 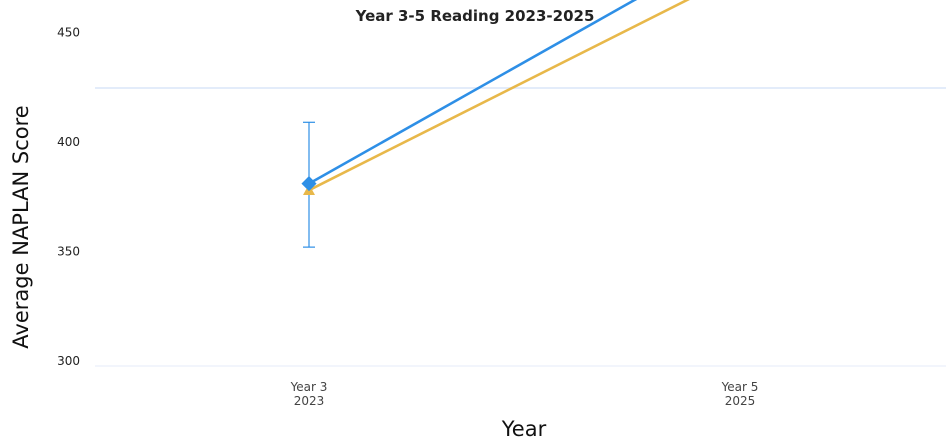 What do you see at coordinates (68, 33) in the screenshot?
I see `y-tick-label: 450` at bounding box center [68, 33].